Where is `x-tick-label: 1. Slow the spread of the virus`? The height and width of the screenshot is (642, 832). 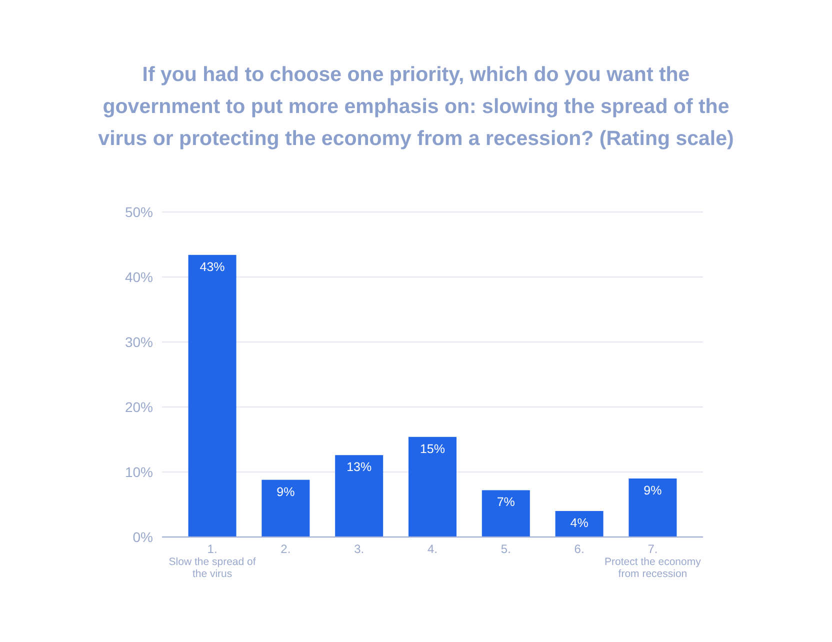
x-tick-label: 1. Slow the spread of the virus is located at coordinates (212, 561).